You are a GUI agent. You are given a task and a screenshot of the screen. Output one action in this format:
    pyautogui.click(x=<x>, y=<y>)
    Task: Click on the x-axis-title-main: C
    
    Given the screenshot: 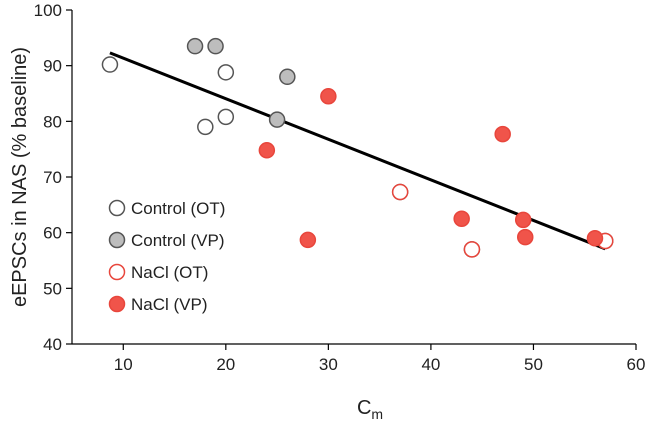 What is the action you would take?
    pyautogui.click(x=364, y=408)
    